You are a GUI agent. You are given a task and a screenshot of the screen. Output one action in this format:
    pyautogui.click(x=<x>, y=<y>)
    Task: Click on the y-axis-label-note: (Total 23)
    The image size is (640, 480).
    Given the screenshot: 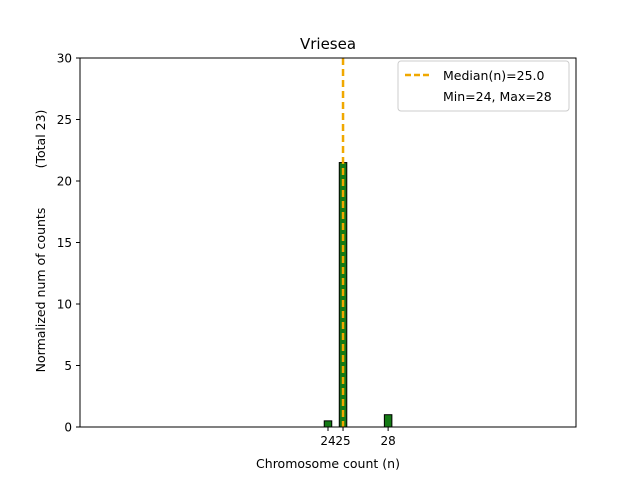 What is the action you would take?
    pyautogui.click(x=40, y=139)
    